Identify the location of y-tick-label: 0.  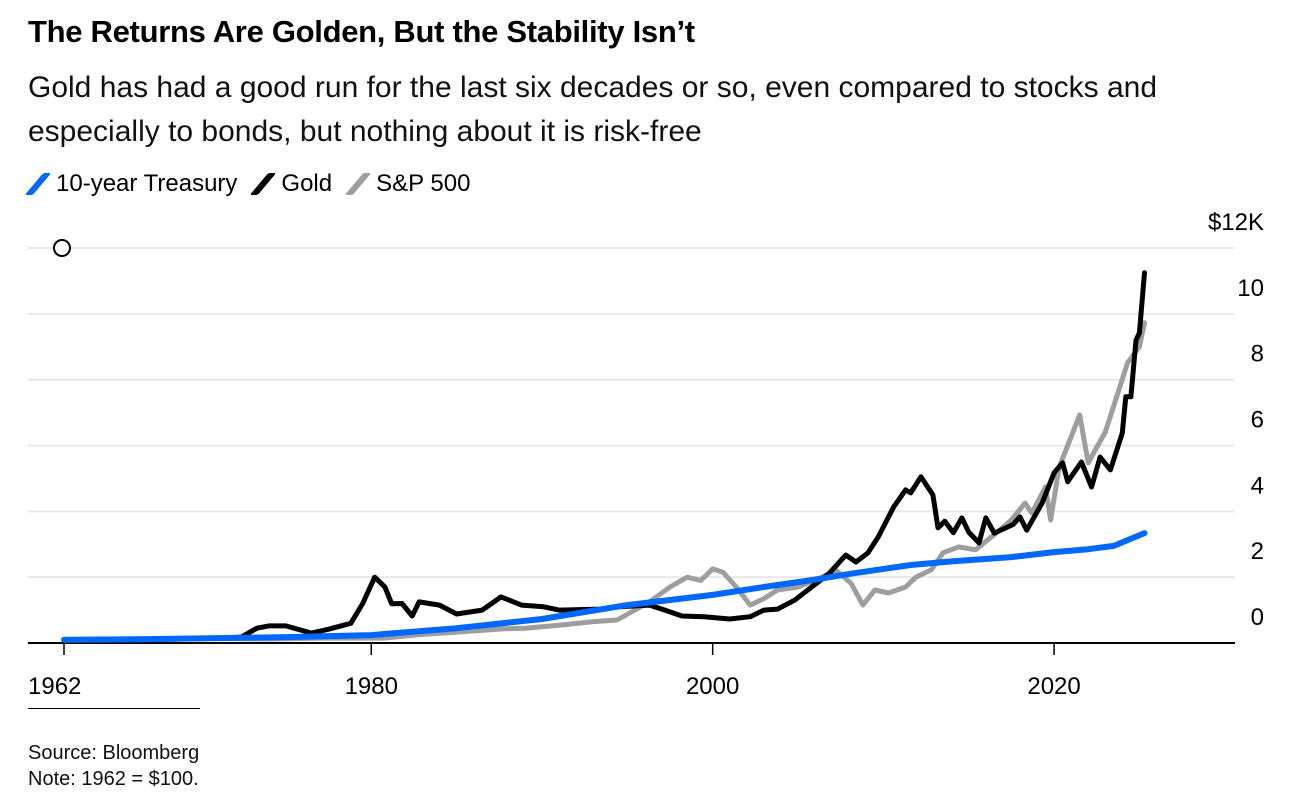
(1257, 617).